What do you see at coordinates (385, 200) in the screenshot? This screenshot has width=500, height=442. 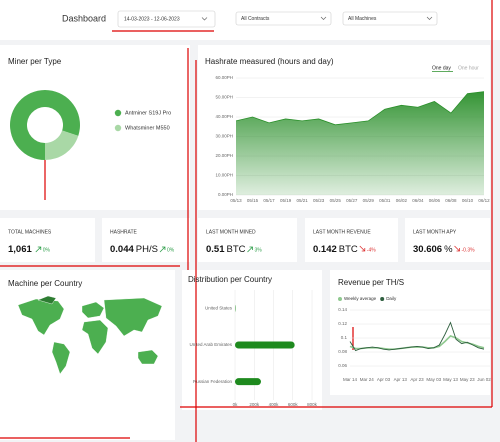 I see `x-tick-label: 05/31` at bounding box center [385, 200].